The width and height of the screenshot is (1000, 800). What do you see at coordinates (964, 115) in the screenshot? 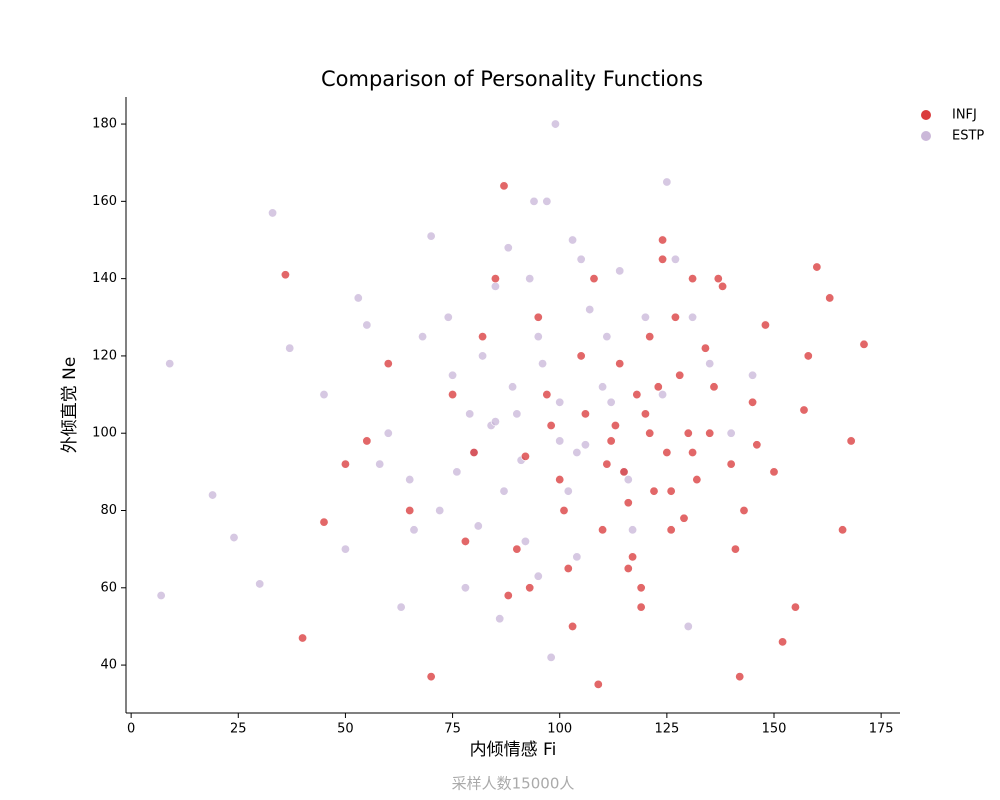
I see `legend-label: INFJ` at bounding box center [964, 115].